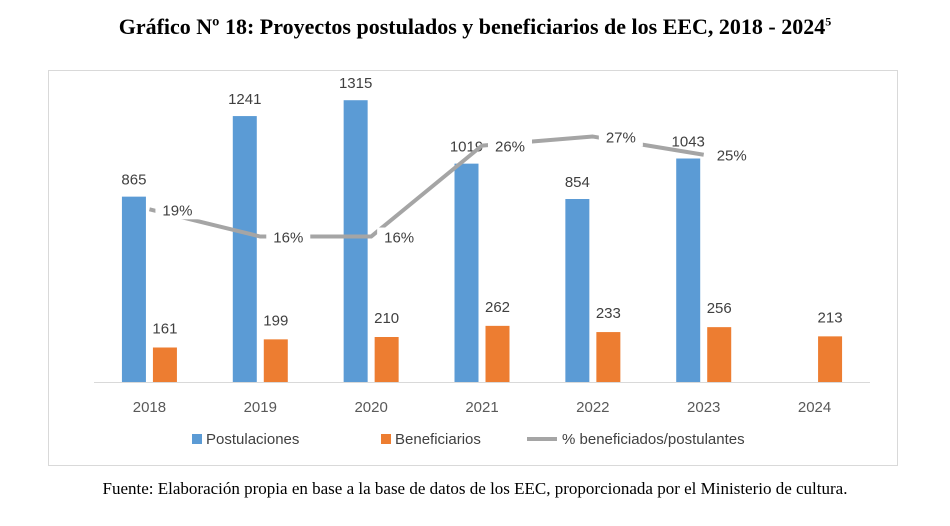 This screenshot has height=526, width=950. What do you see at coordinates (164, 329) in the screenshot?
I see `label-beneficiarios-2018: 161` at bounding box center [164, 329].